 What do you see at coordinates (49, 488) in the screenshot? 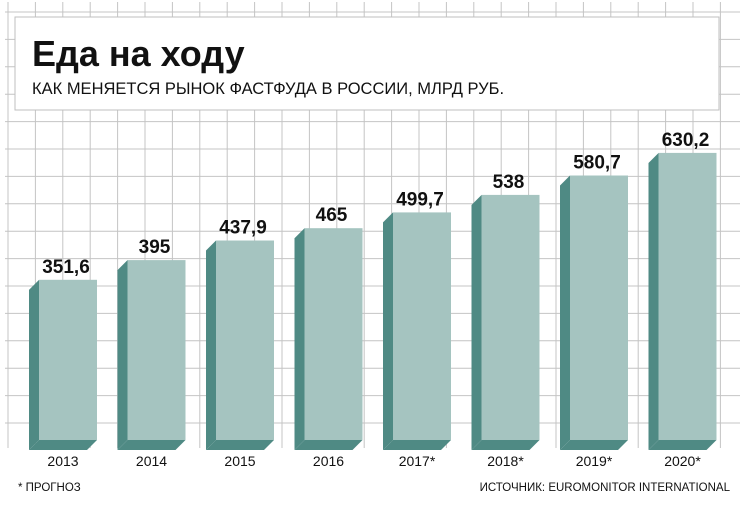
I see `forecast-note: * ПРОГНОЗ` at bounding box center [49, 488].